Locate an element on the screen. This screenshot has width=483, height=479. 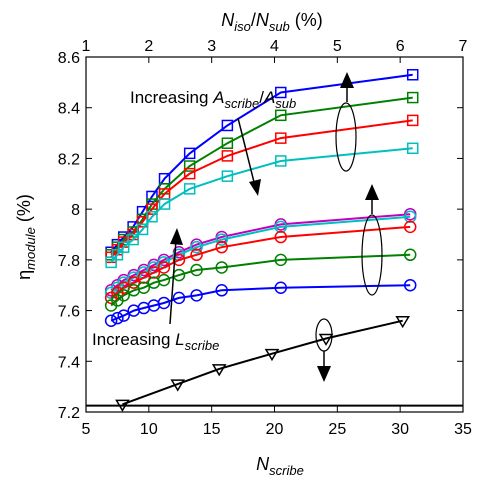
arrow-scribe-ratio-shaft is located at coordinates (246, 150).